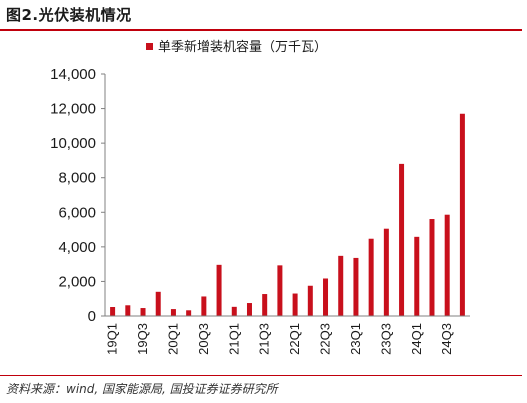 This screenshot has height=403, width=527. What do you see at coordinates (73, 143) in the screenshot?
I see `y-tick-label: 10,000` at bounding box center [73, 143].